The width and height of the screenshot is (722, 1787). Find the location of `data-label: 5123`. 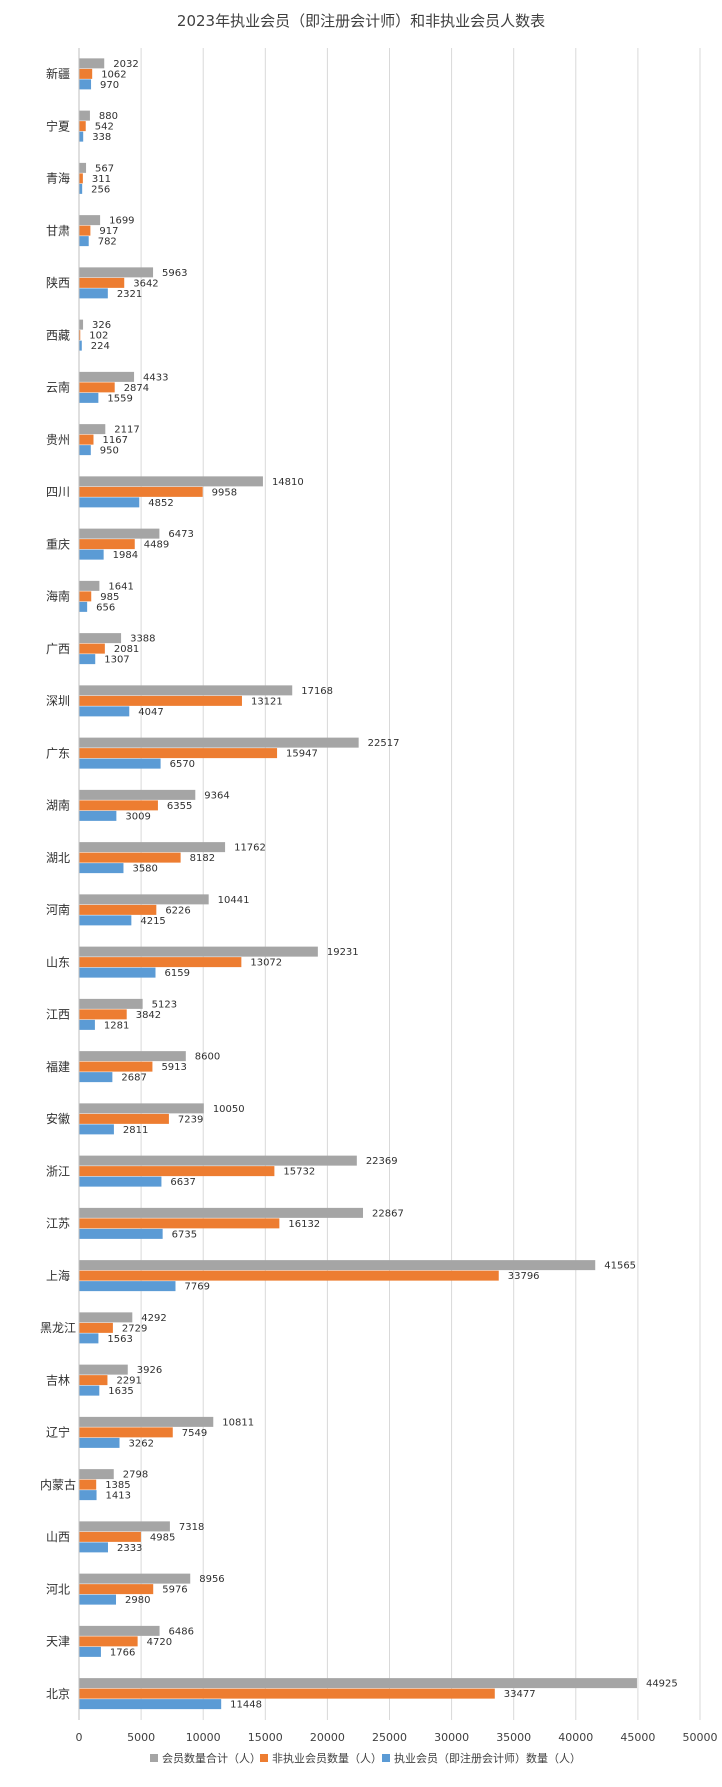

data-label: 5123 is located at coordinates (164, 1004).